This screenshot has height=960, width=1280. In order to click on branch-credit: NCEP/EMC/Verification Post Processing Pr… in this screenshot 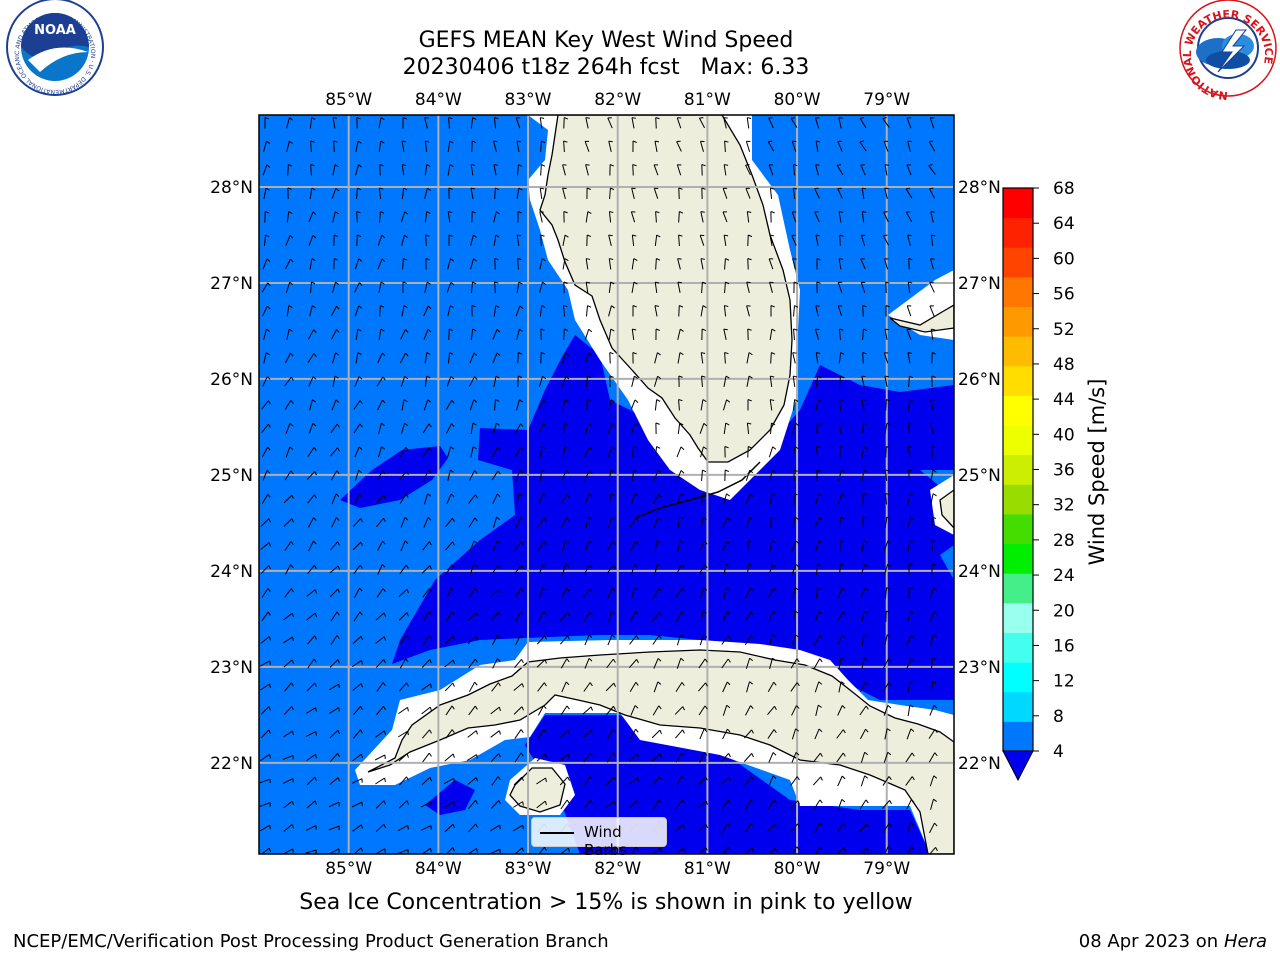, I will do `click(311, 941)`.